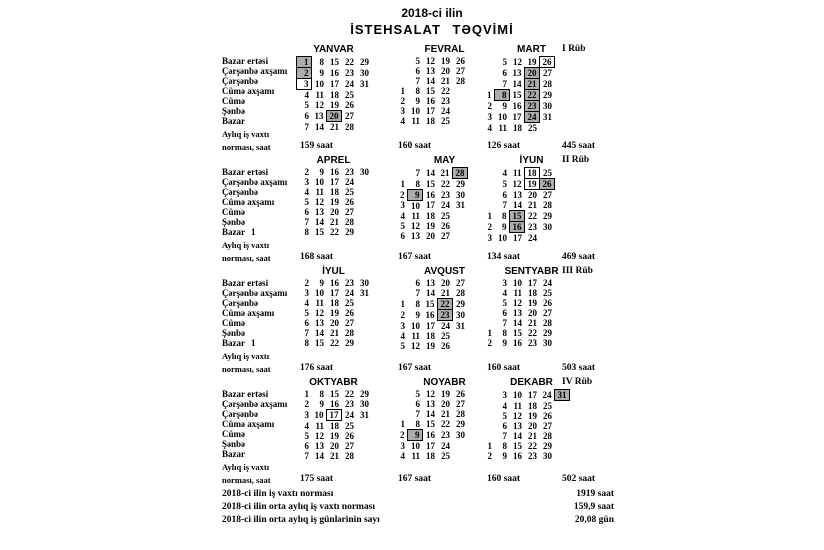 The image size is (824, 550). What do you see at coordinates (531, 49) in the screenshot?
I see `month-header: MART` at bounding box center [531, 49].